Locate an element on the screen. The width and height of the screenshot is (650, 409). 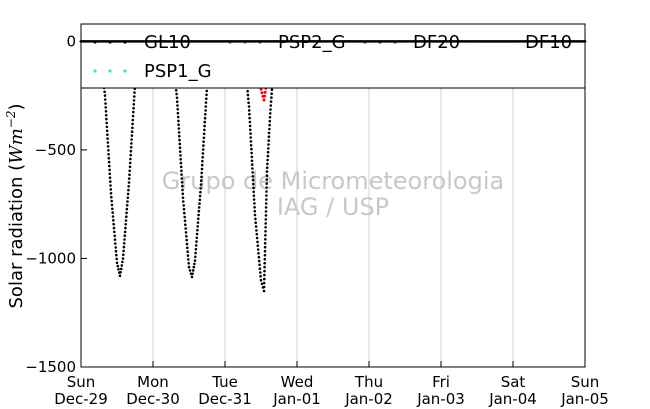
x-tick-label-date: Jan-01 is located at coordinates (296, 399).